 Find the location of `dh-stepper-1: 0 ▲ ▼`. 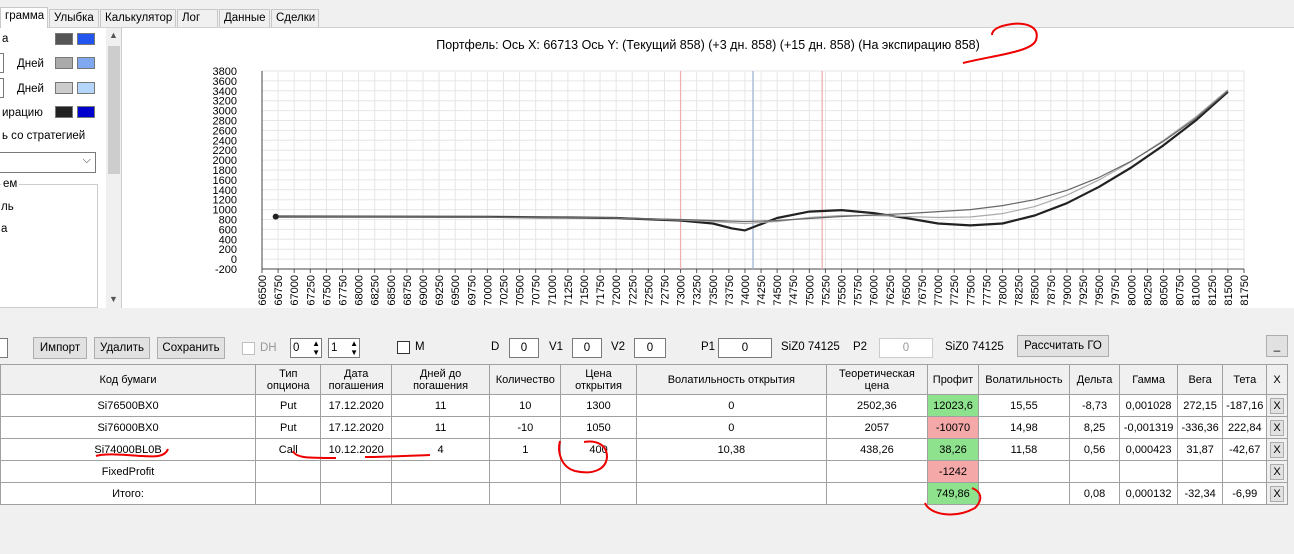

dh-stepper-1: 0 ▲ ▼ is located at coordinates (306, 348).